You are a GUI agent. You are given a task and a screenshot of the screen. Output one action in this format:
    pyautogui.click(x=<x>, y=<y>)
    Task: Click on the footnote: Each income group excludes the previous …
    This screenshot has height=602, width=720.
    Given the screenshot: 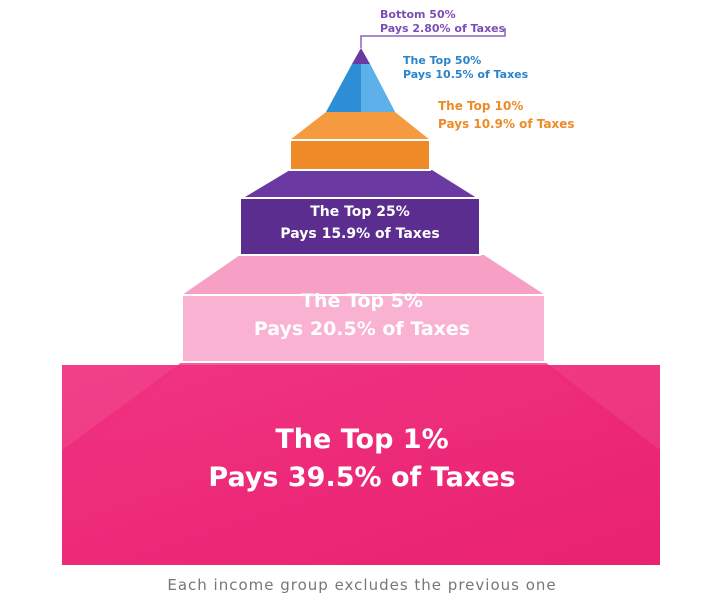 What is the action you would take?
    pyautogui.click(x=361, y=585)
    